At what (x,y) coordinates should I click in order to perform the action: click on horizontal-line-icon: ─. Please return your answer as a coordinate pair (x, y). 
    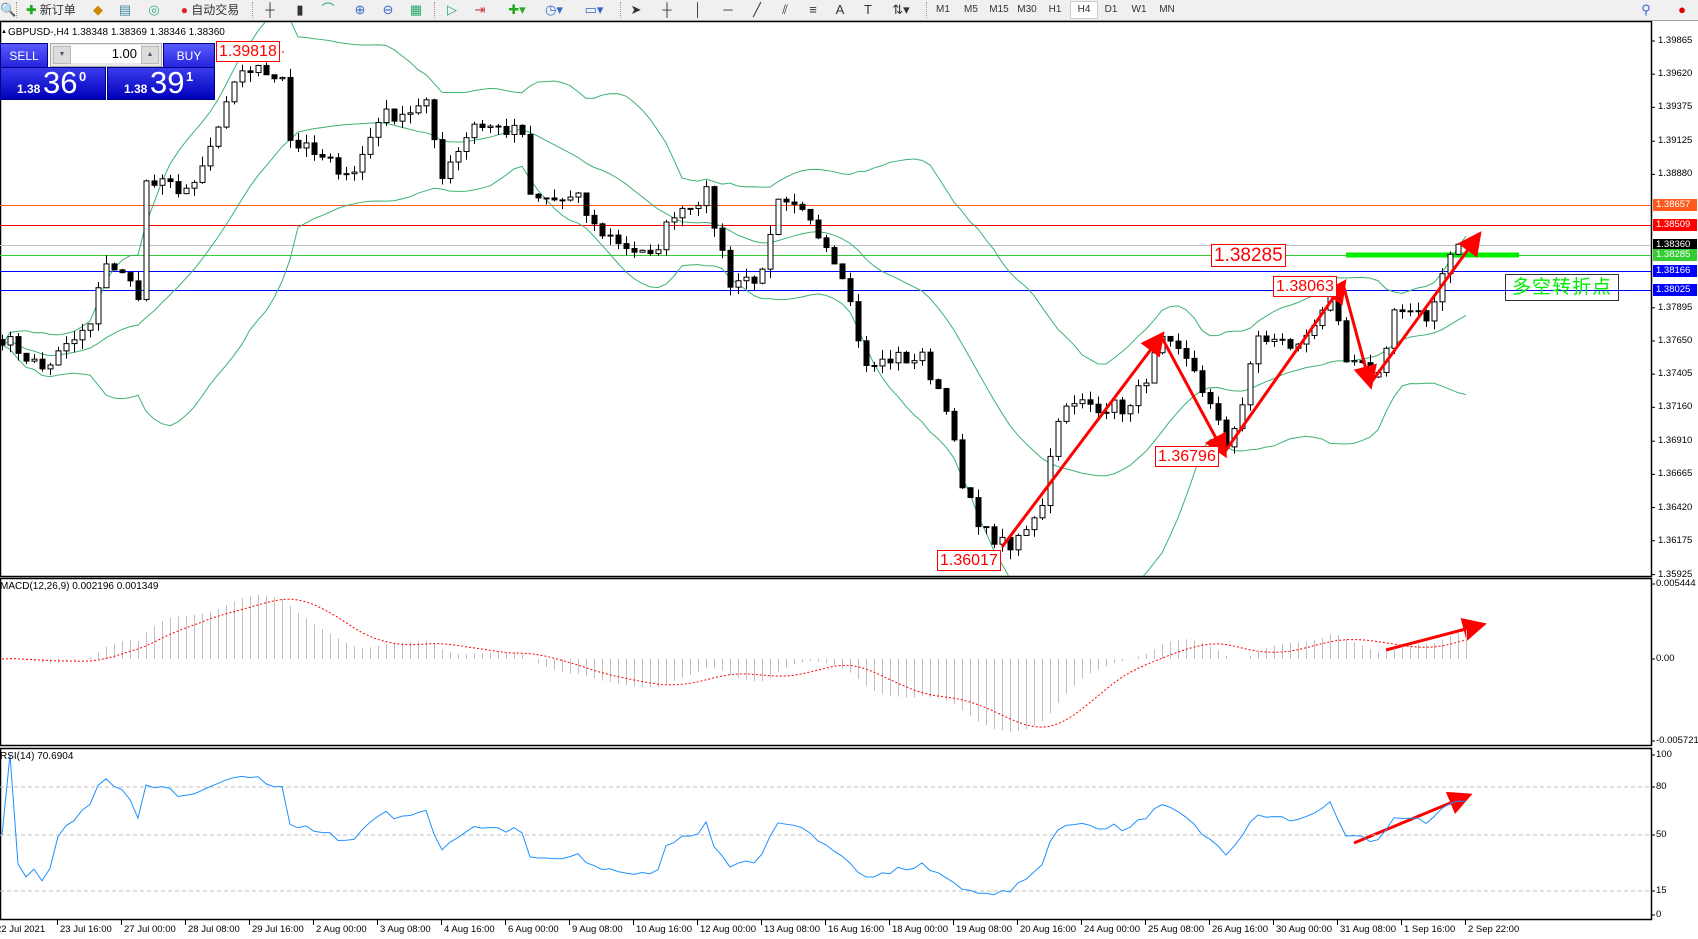
    Looking at the image, I should click on (728, 9).